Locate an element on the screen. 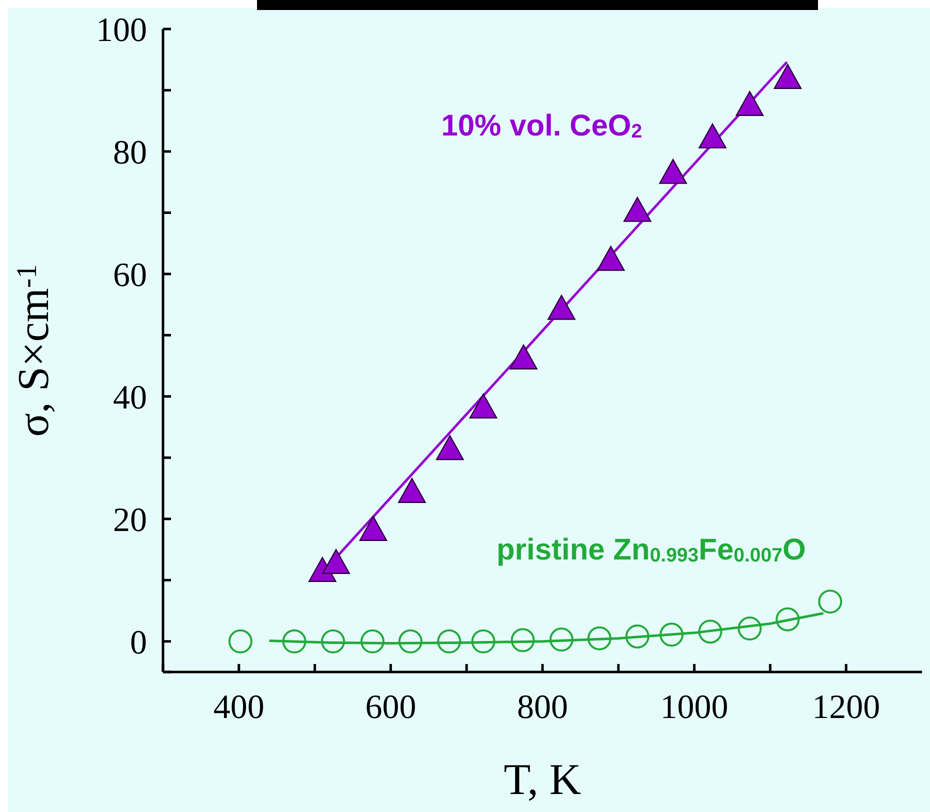 The height and width of the screenshot is (812, 930). y-tick-label: 40 is located at coordinates (130, 398).